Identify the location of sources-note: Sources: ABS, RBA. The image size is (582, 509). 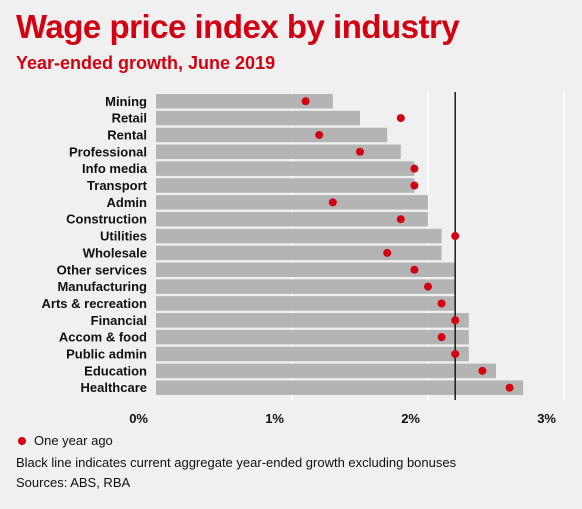
(73, 482).